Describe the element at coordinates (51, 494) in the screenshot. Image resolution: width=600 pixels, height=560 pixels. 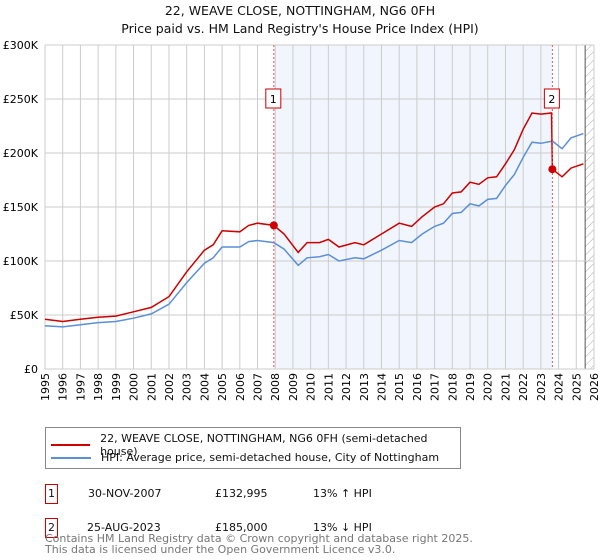
I see `sale-badge: 1` at that location.